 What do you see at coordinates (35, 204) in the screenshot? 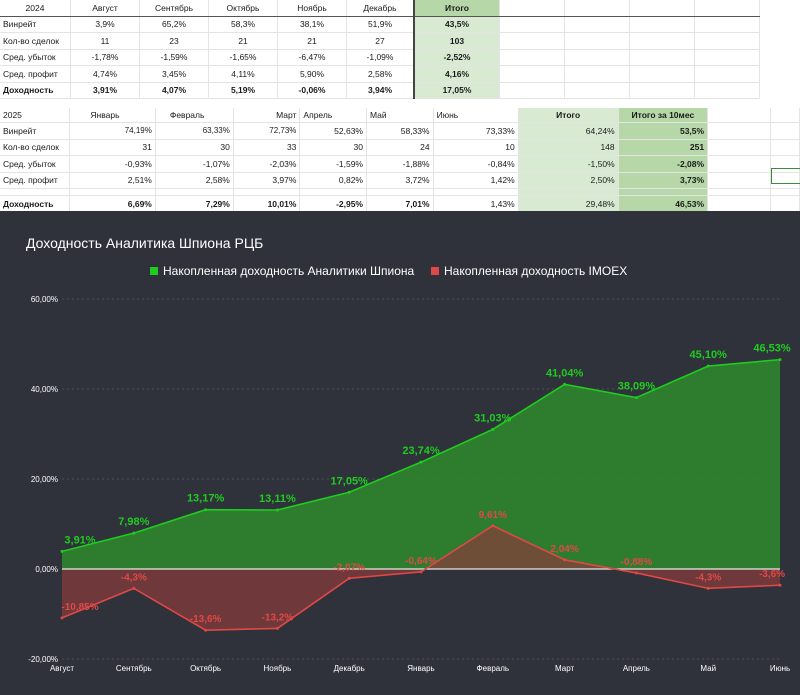
I see `row-label: Доходность` at bounding box center [35, 204].